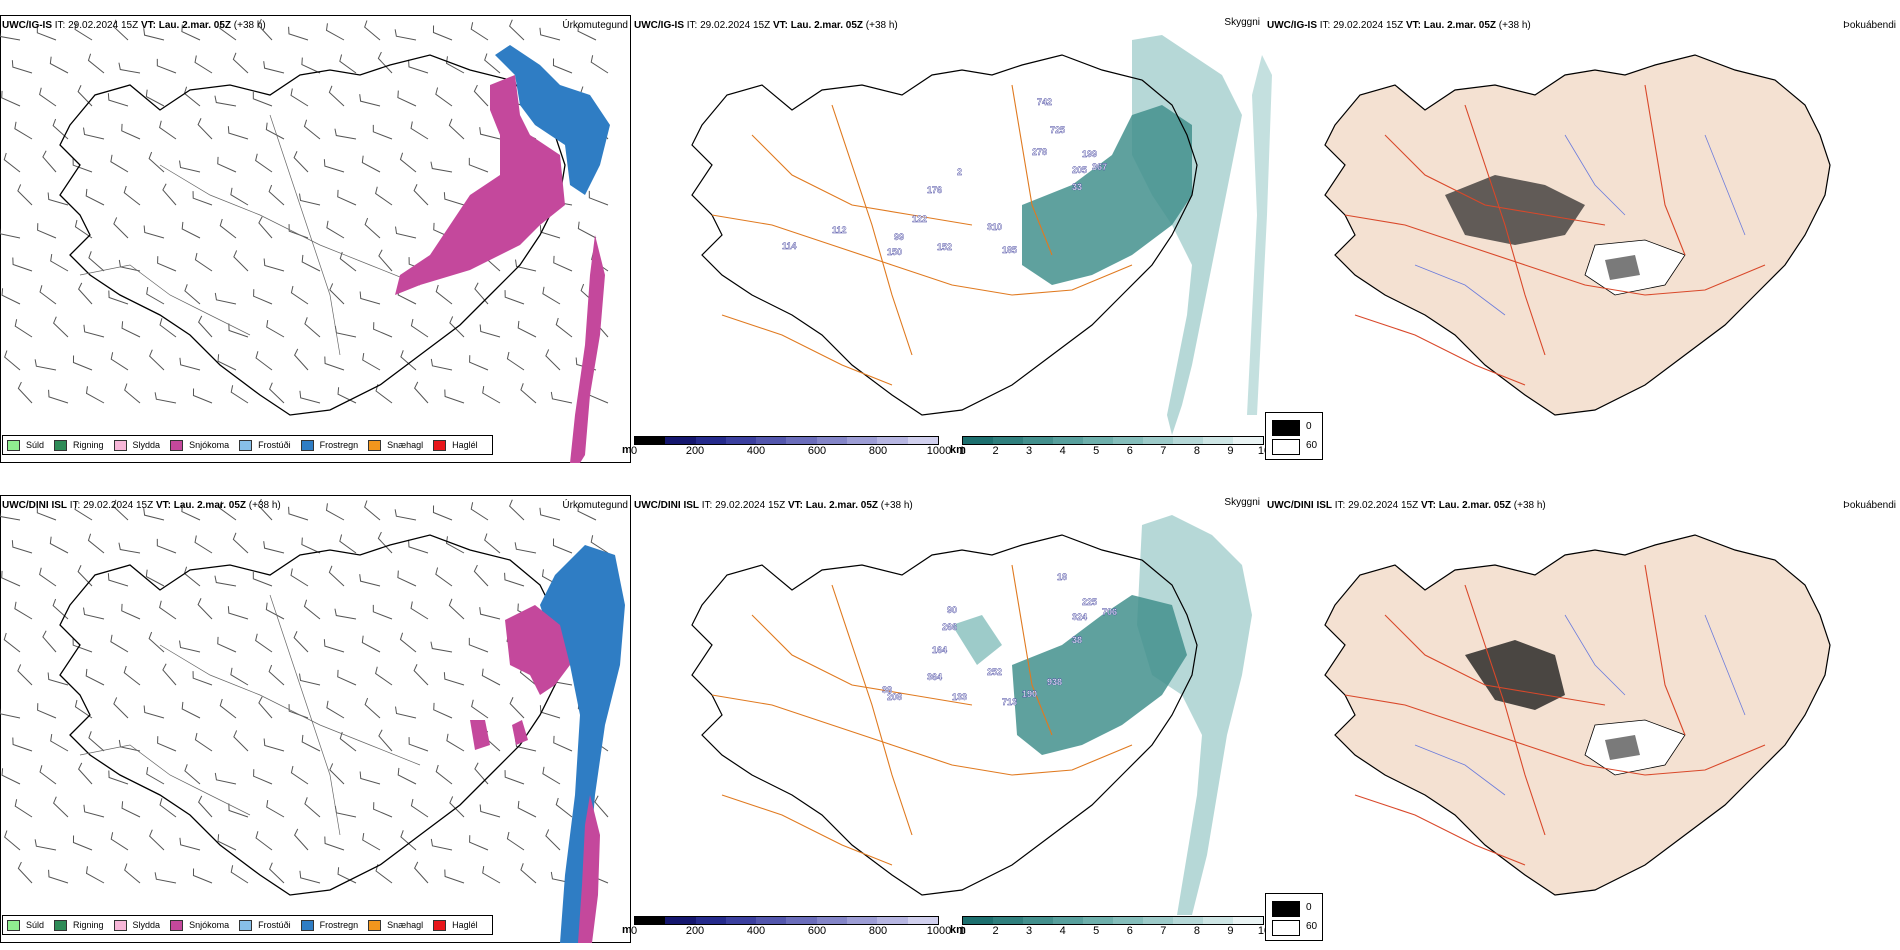 The height and width of the screenshot is (950, 1900). Describe the element at coordinates (405, 445) in the screenshot. I see `legend-label: Snæhagl` at that location.